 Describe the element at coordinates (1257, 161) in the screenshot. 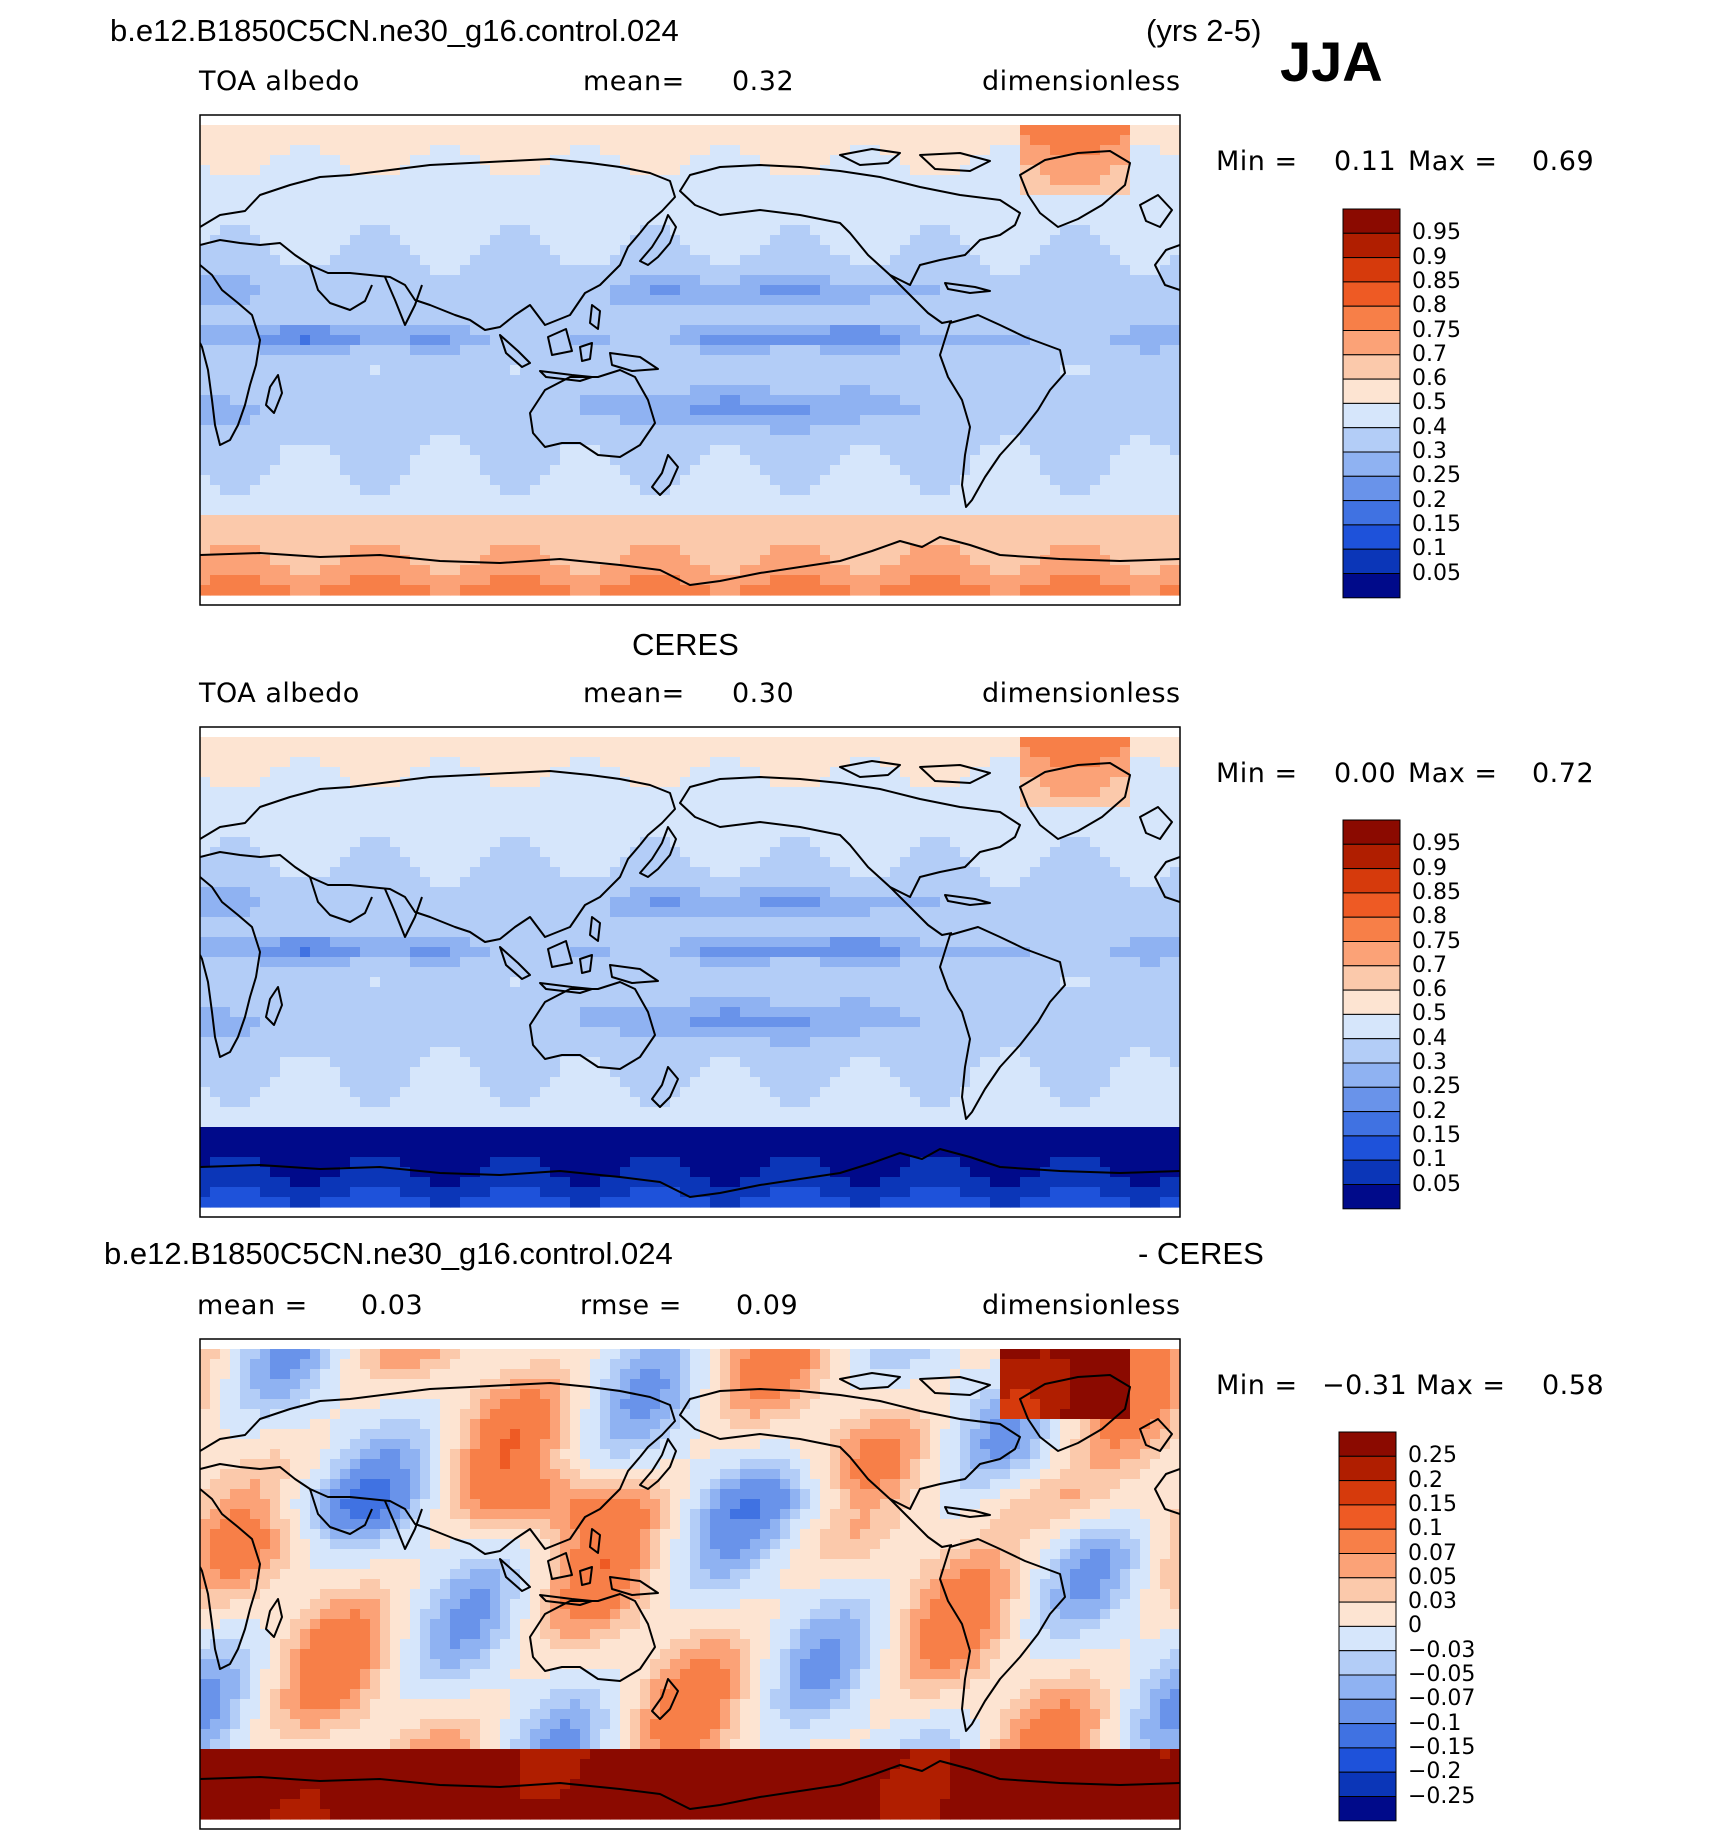

I see `panel1-min-label: Min =` at that location.